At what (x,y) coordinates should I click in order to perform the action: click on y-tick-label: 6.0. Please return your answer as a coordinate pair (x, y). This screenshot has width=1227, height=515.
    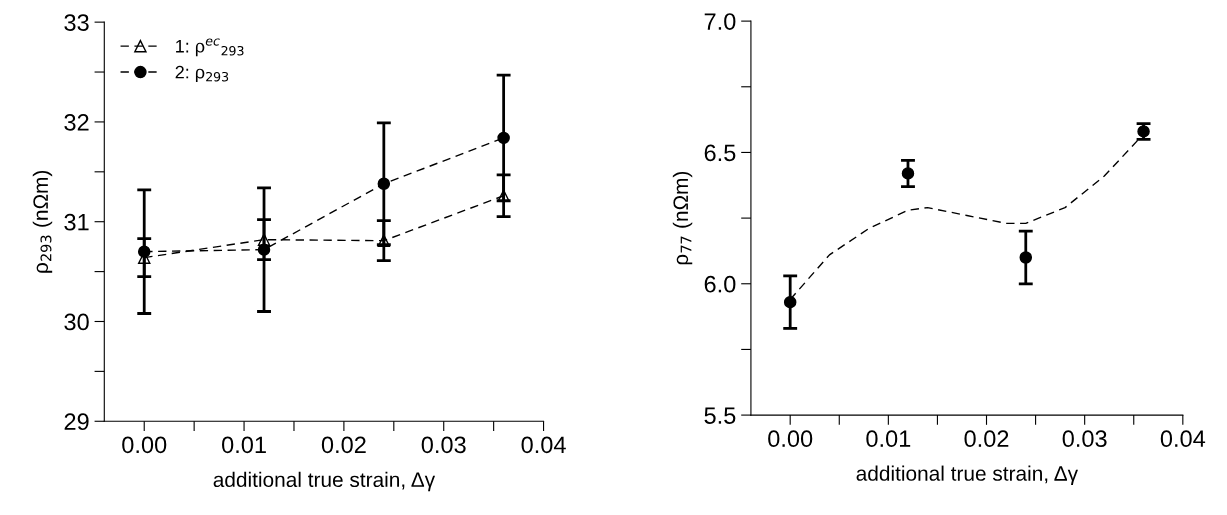
    Looking at the image, I should click on (720, 284).